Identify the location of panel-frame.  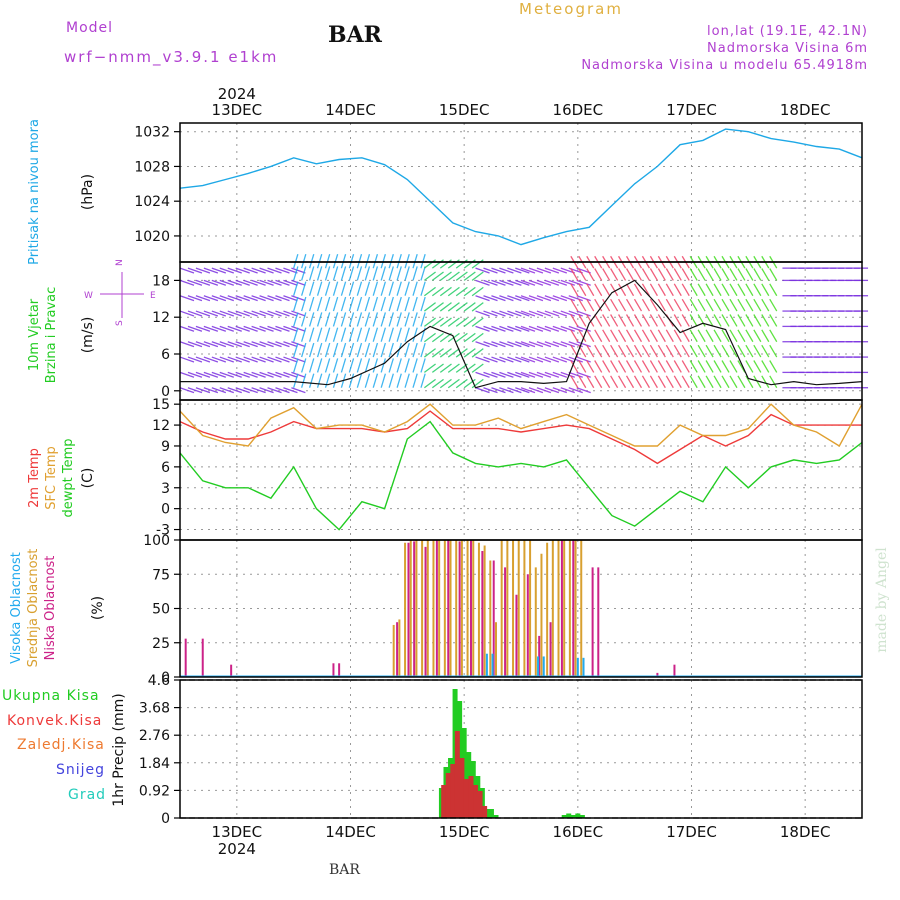
(521, 192).